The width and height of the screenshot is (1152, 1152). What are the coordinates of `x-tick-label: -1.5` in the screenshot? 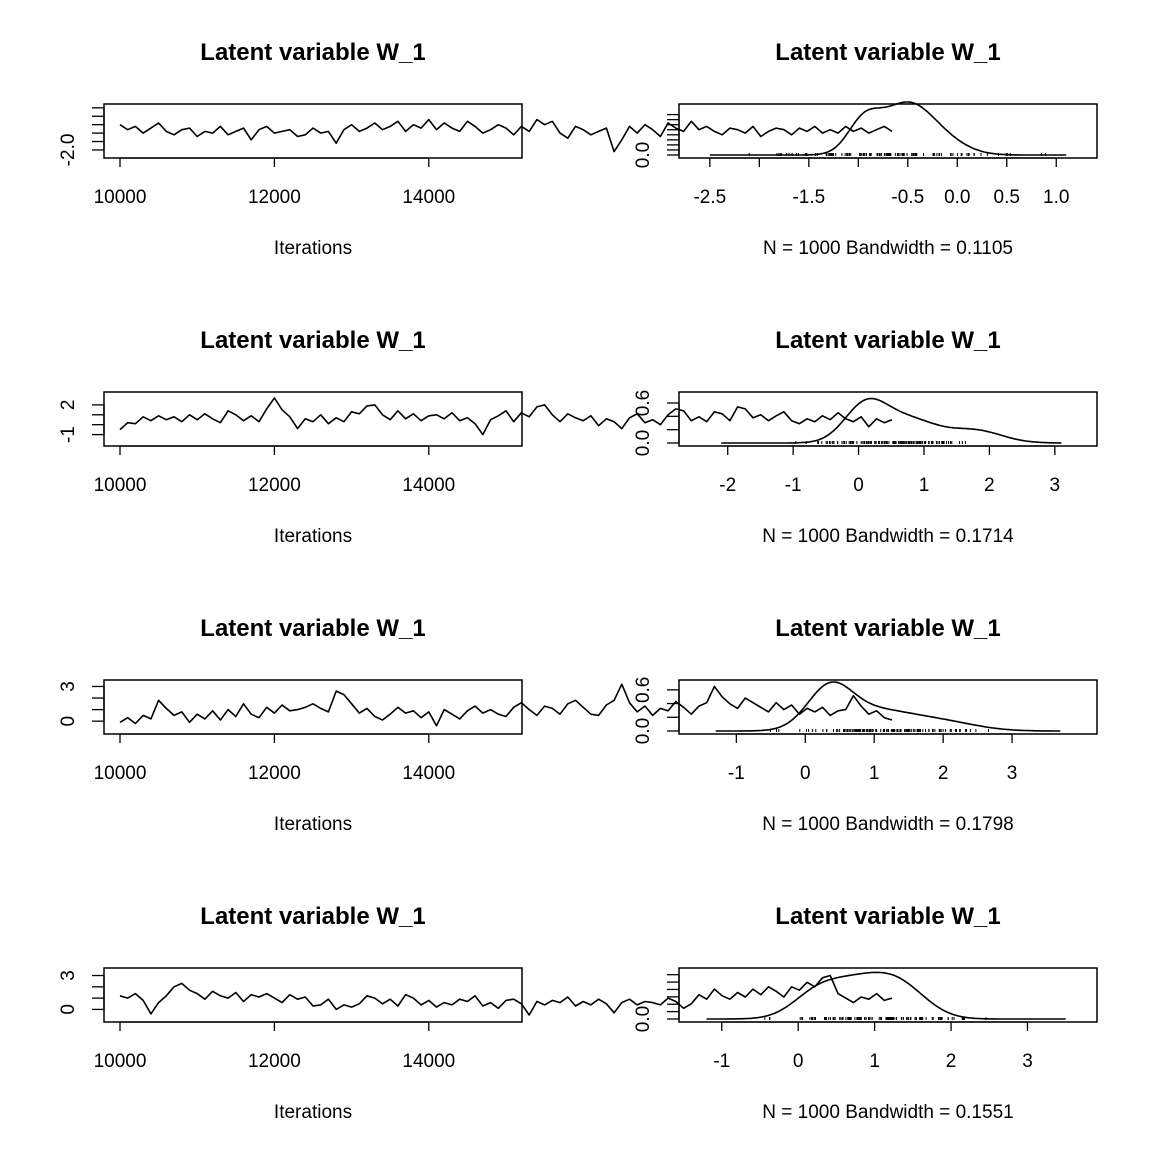 It's located at (808, 197).